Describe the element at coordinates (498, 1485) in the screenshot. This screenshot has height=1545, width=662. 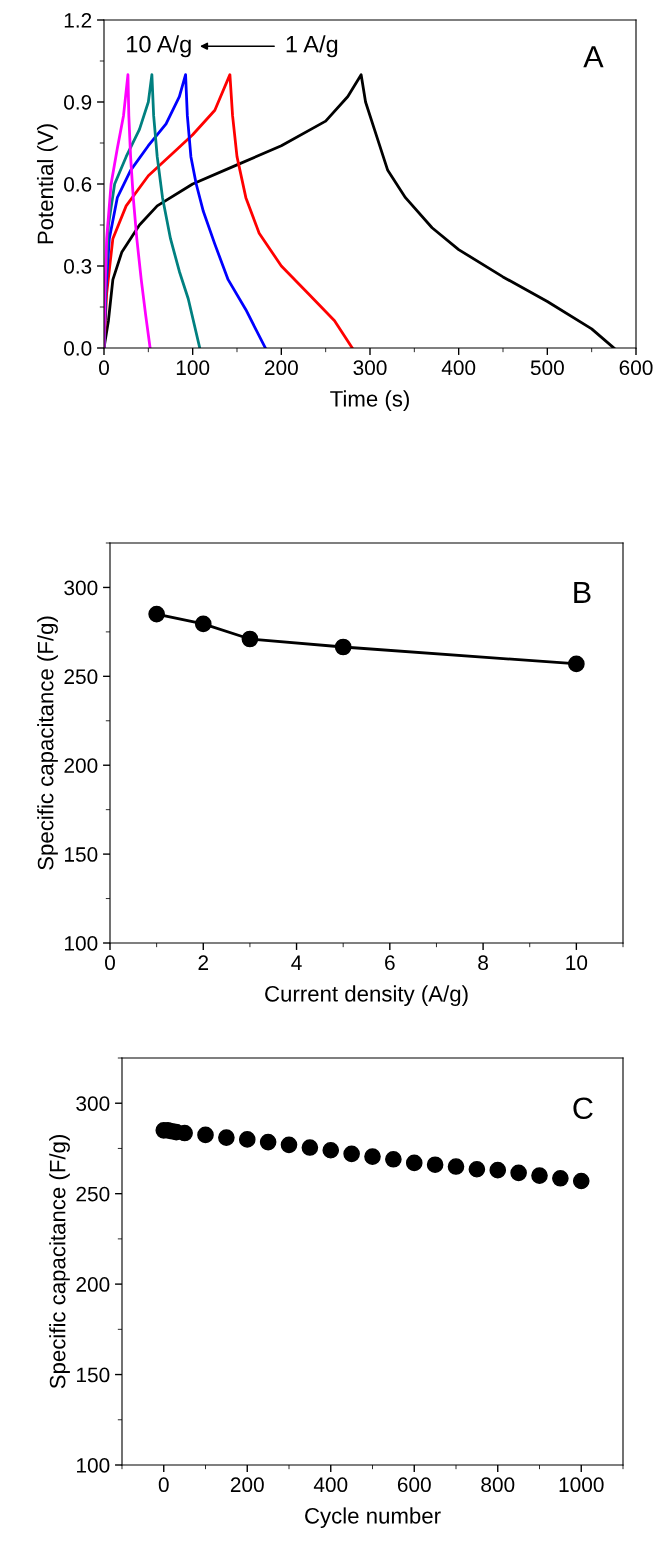
I see `x-tick-label: 800` at that location.